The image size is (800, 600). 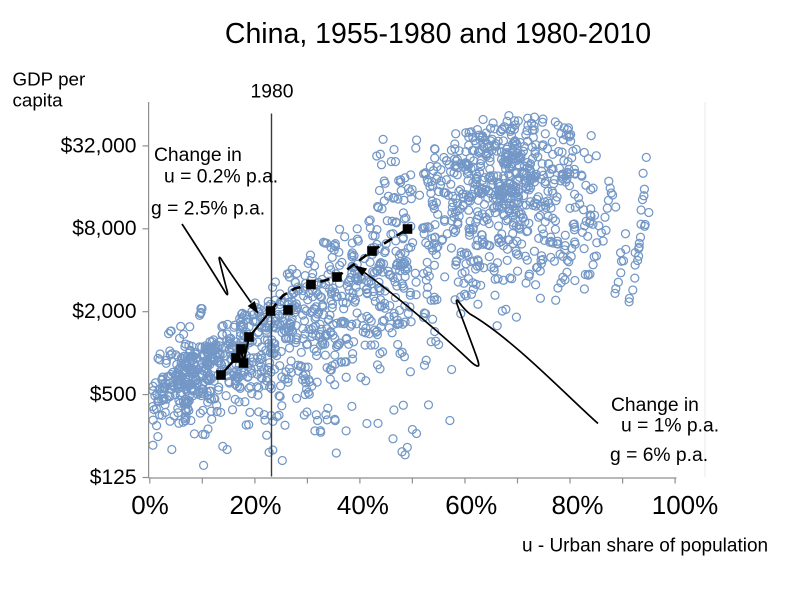 I want to click on svg-text: u = 0.2% p.a., so click(x=221, y=177).